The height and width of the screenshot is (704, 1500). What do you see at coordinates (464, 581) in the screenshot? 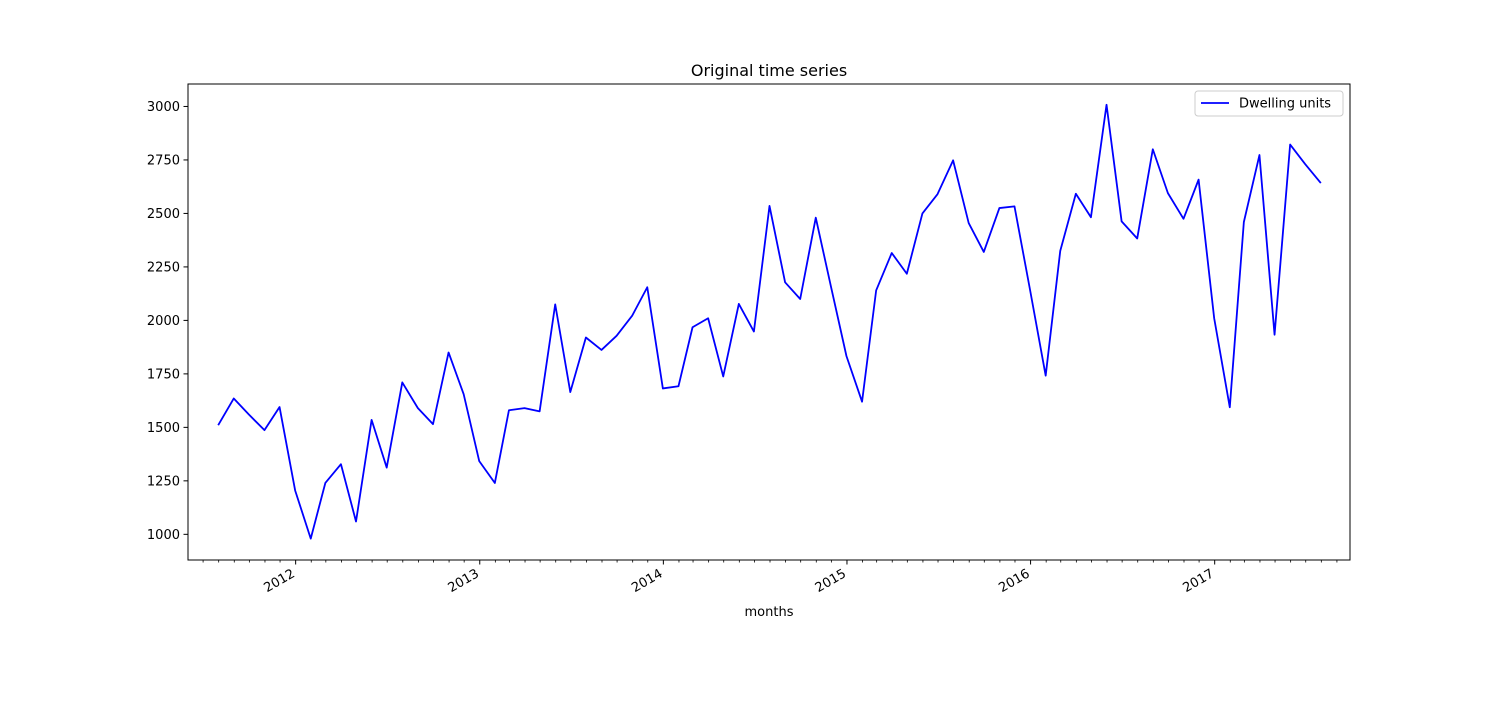
I see `x-tick-label: 2013` at bounding box center [464, 581].